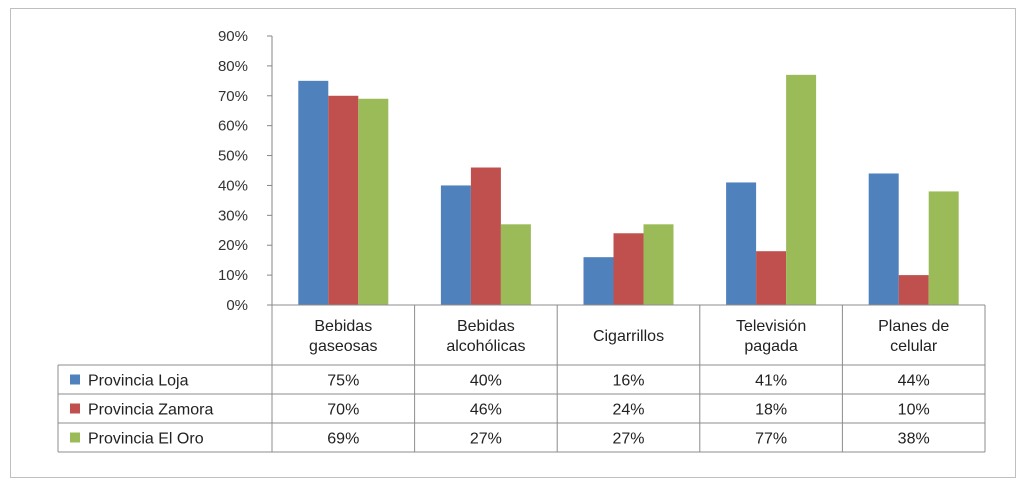 The height and width of the screenshot is (488, 1026). What do you see at coordinates (914, 439) in the screenshot?
I see `table-value: 38%` at bounding box center [914, 439].